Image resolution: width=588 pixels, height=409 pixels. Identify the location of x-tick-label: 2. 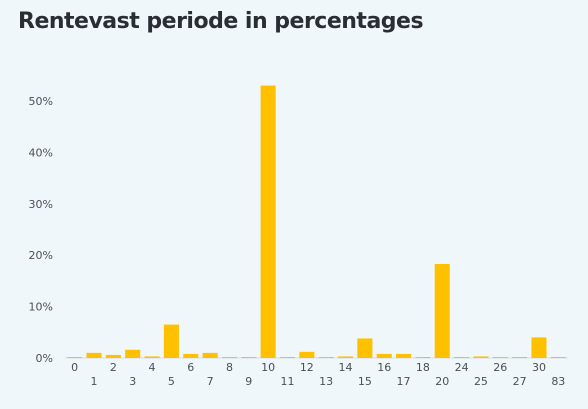
(113, 367).